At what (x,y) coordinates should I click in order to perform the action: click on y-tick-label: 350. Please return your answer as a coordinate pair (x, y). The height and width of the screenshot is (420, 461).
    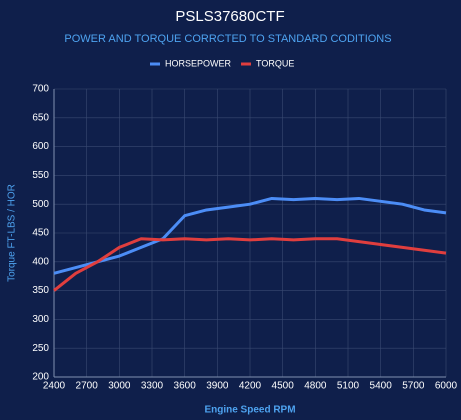
    Looking at the image, I should click on (40, 290).